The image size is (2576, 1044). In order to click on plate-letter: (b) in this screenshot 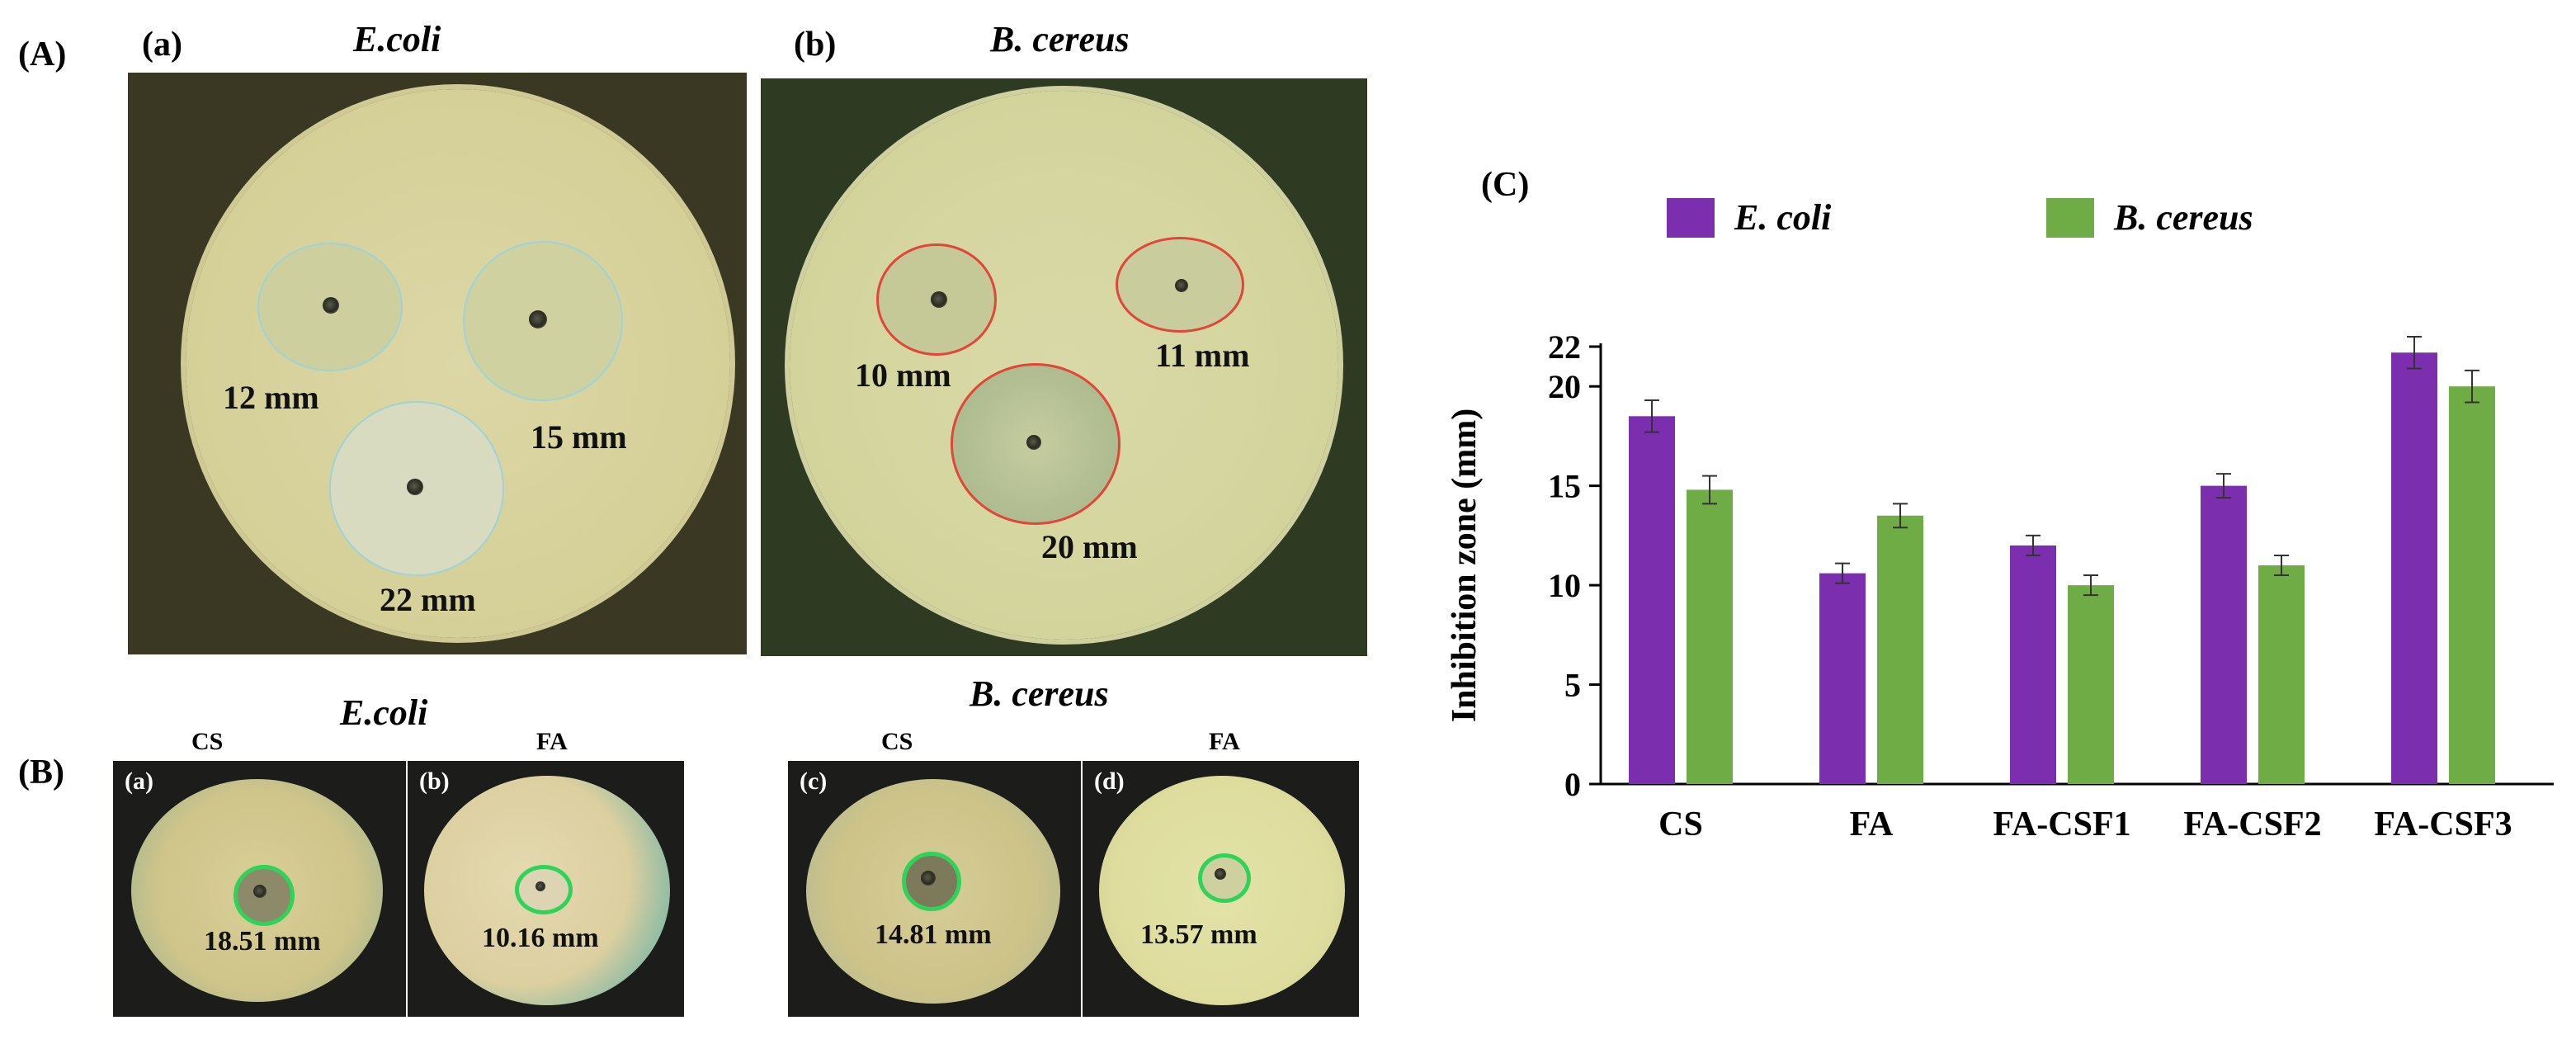, I will do `click(434, 781)`.